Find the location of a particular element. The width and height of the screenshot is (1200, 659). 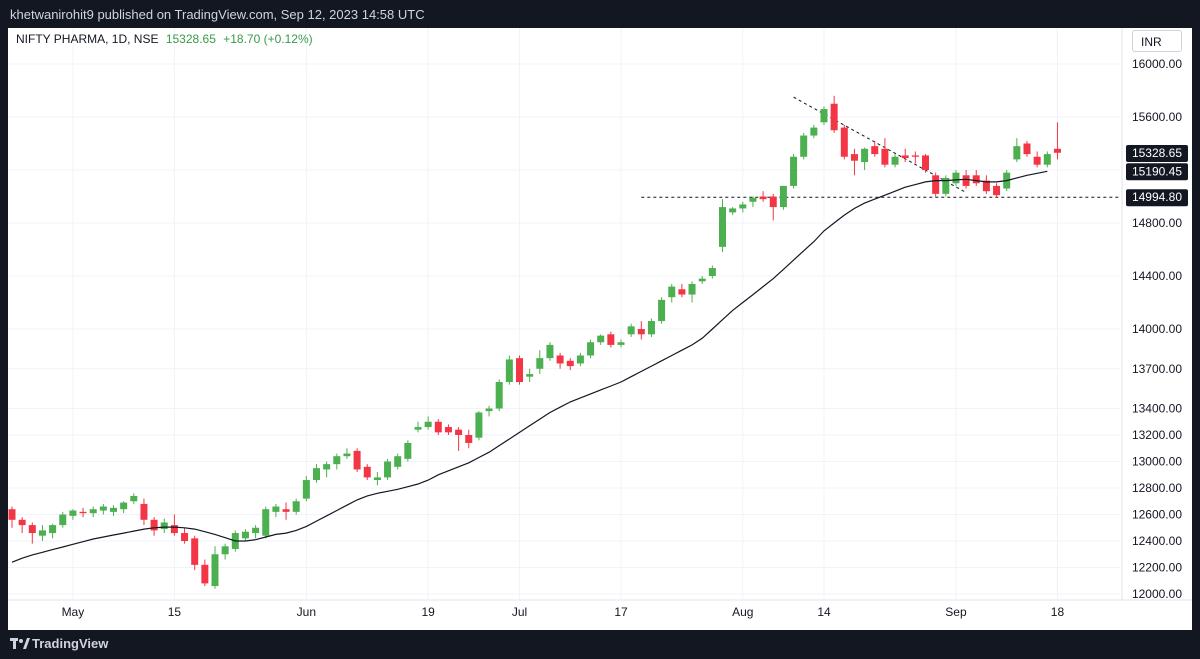

last-price: 15328.65 is located at coordinates (190, 39).